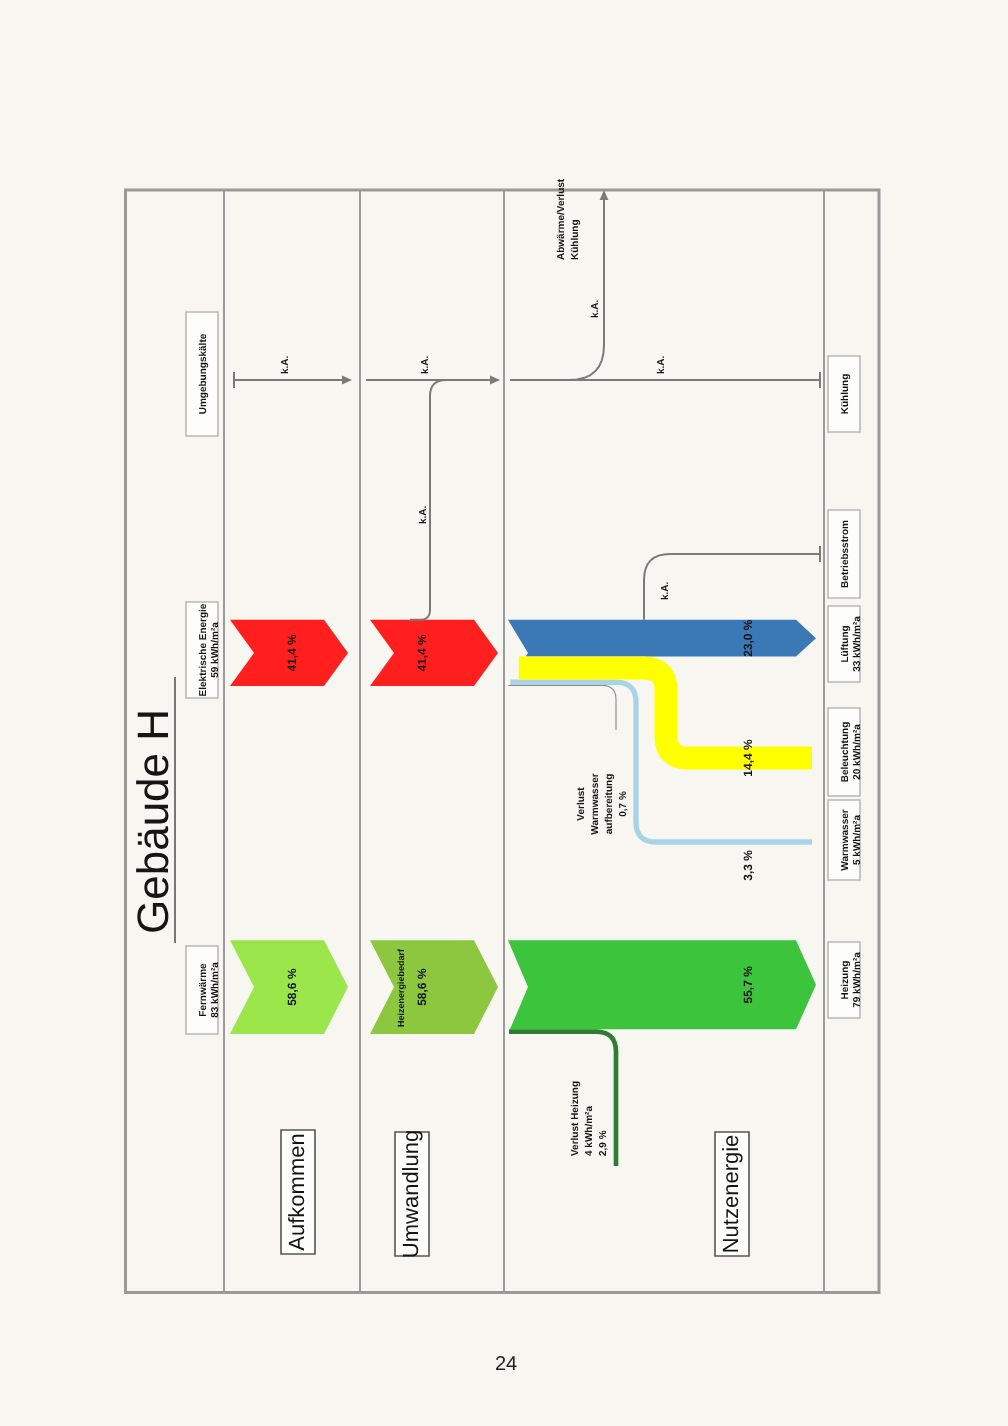 This screenshot has width=1008, height=1426. Describe the element at coordinates (298, 1192) in the screenshot. I see `category-label: Aufkommen` at that location.